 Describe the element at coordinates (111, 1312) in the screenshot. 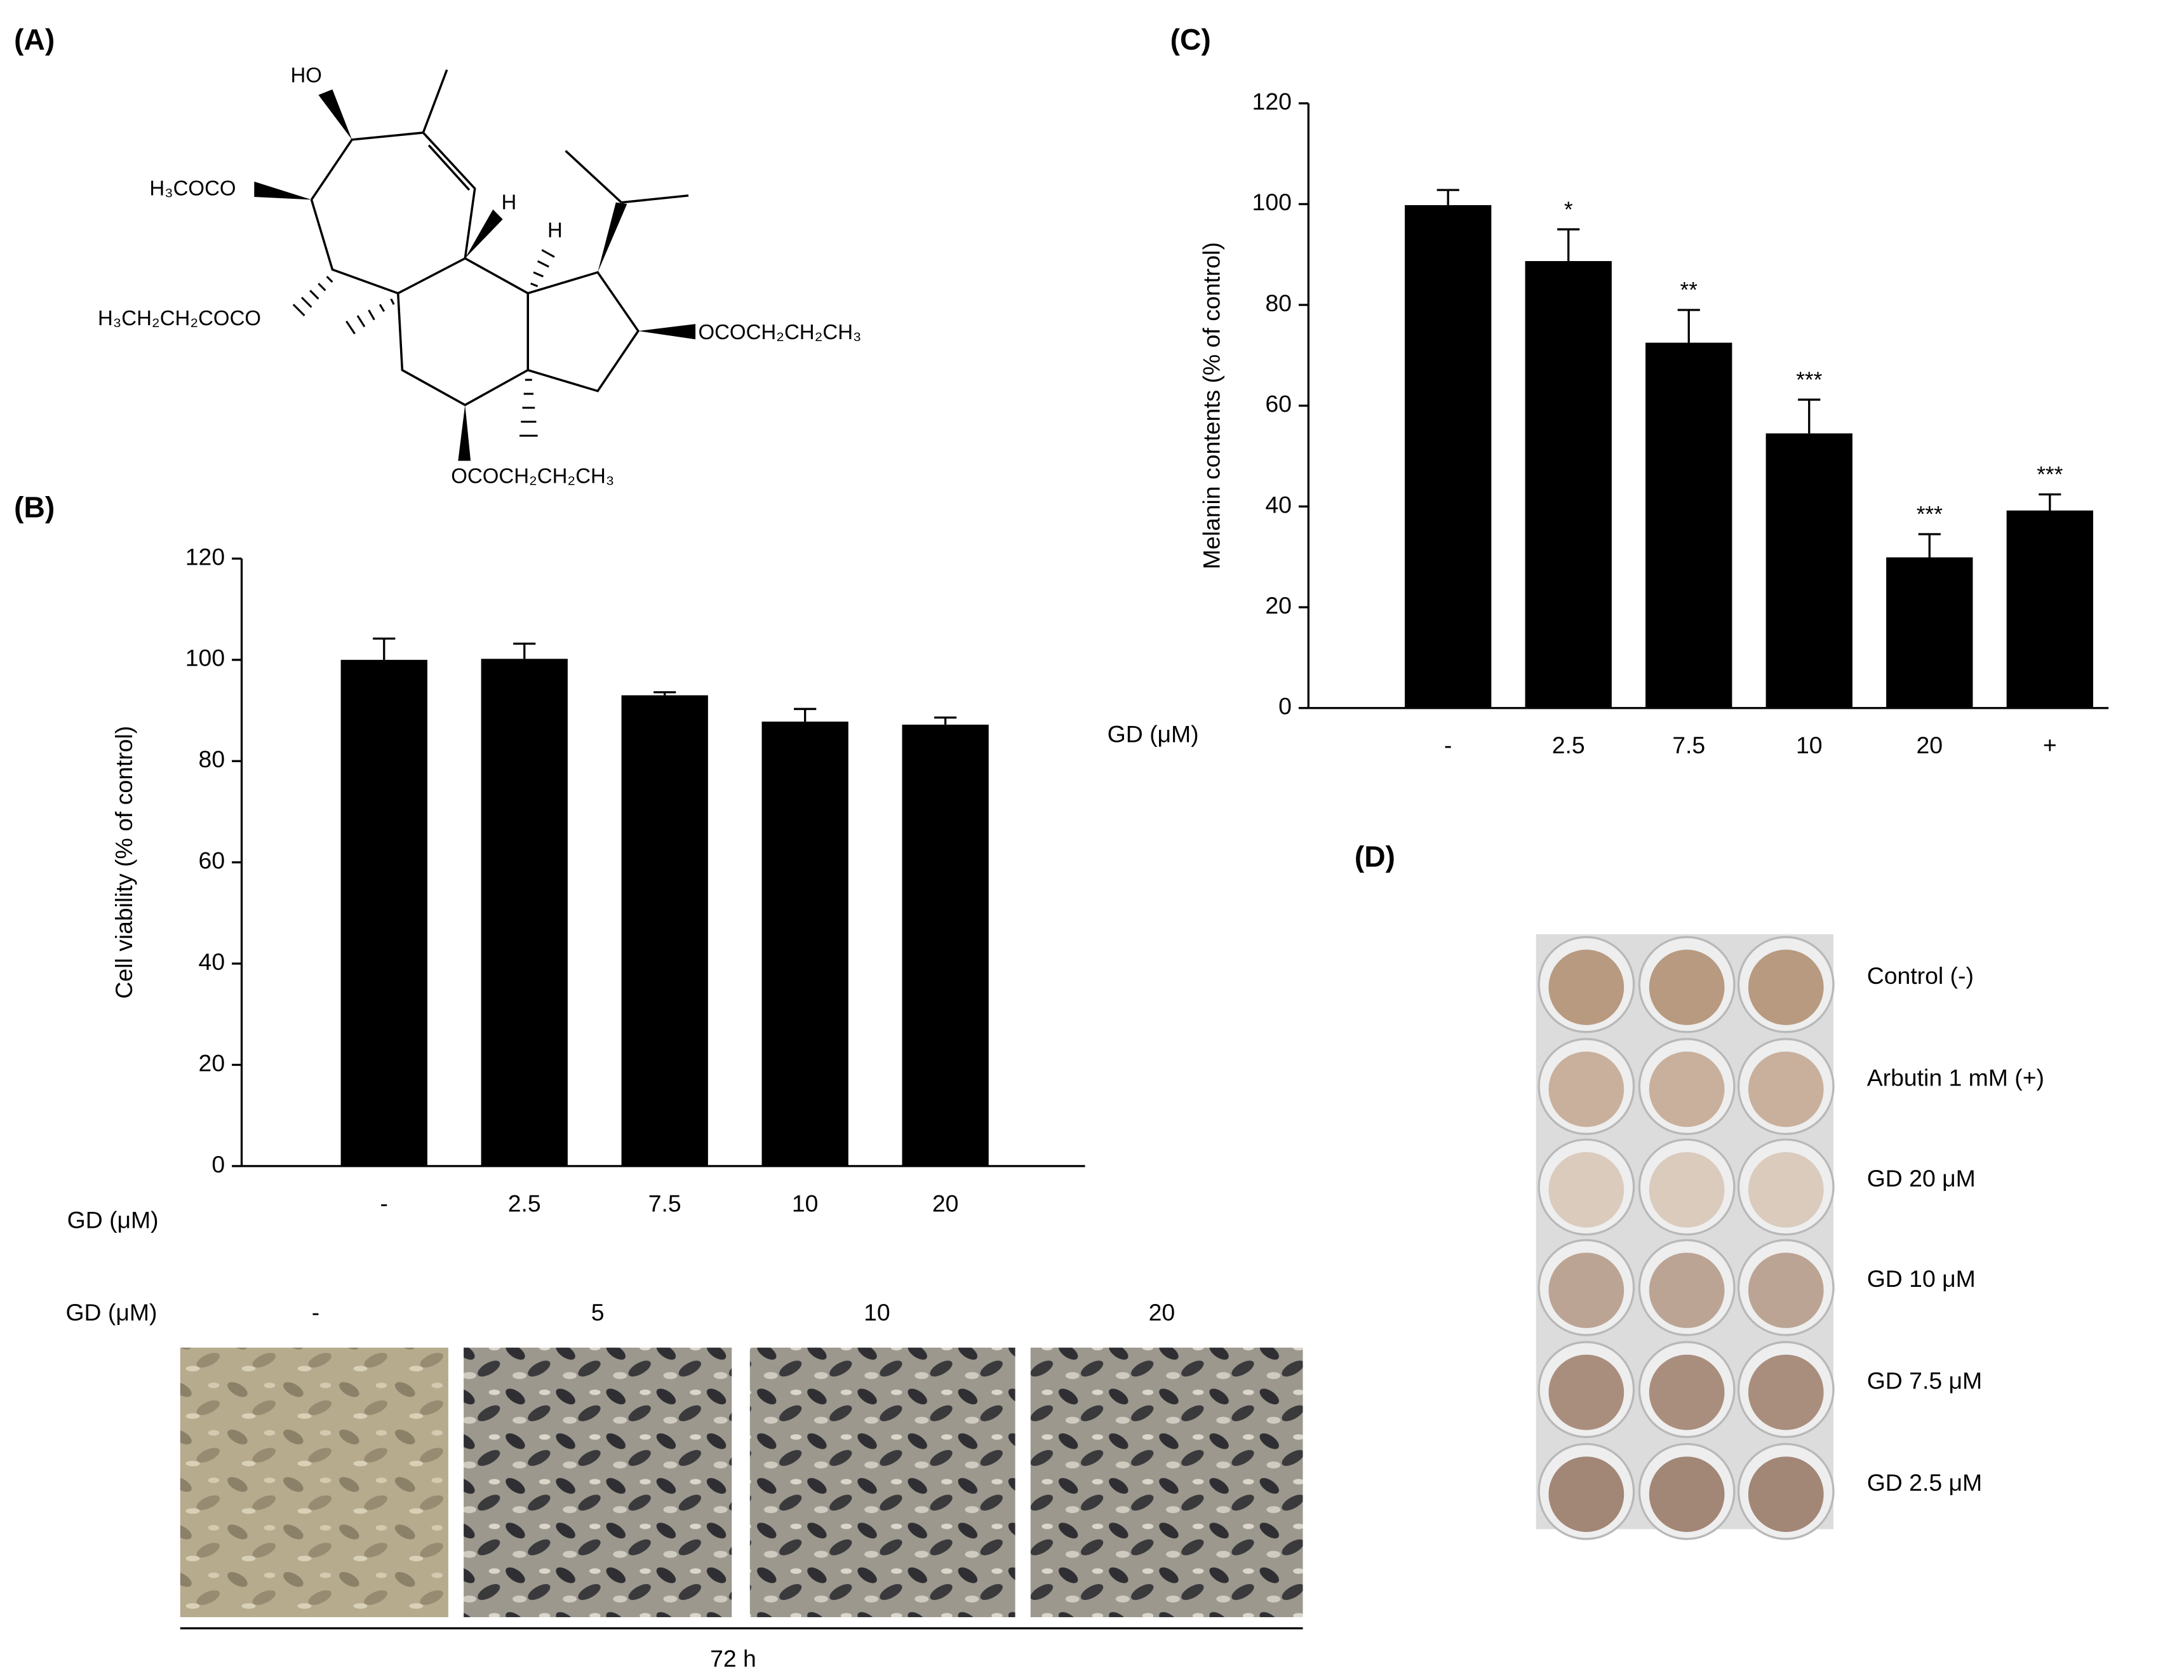

I see `micrograph-axis-label: GD (μM)` at that location.